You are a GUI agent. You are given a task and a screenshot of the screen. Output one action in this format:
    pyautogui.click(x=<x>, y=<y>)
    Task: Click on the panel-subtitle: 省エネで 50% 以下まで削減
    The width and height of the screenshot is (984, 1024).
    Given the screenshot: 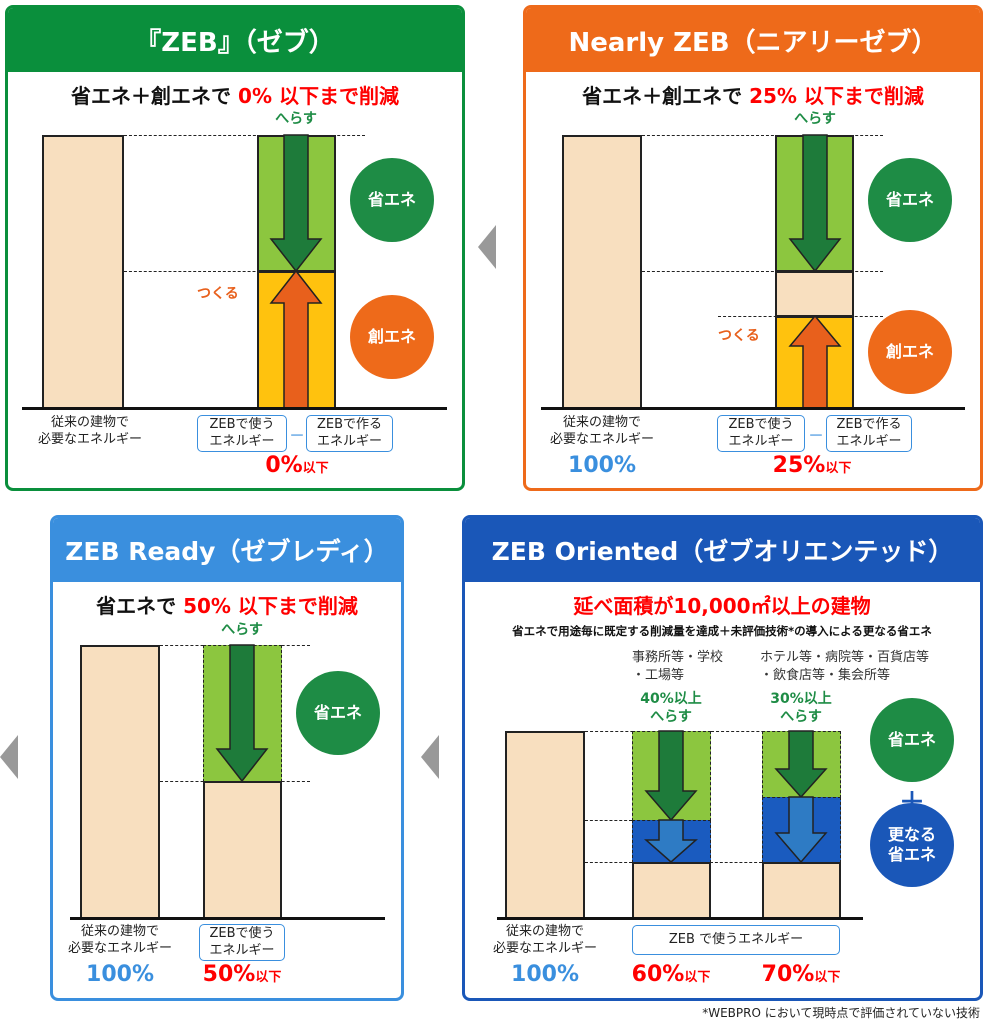 What is the action you would take?
    pyautogui.click(x=227, y=604)
    